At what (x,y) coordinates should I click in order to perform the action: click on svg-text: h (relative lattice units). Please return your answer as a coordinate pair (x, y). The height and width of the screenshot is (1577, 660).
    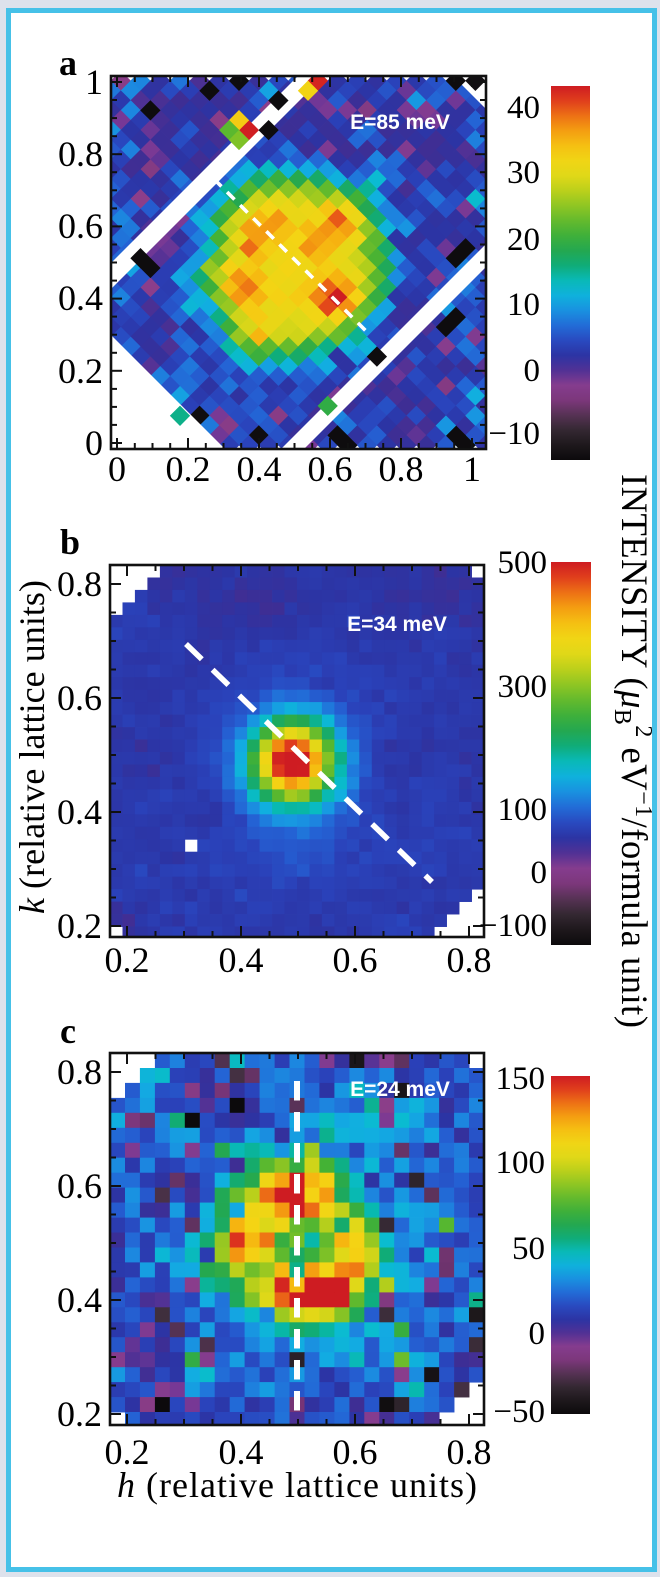
    Looking at the image, I should click on (297, 1485).